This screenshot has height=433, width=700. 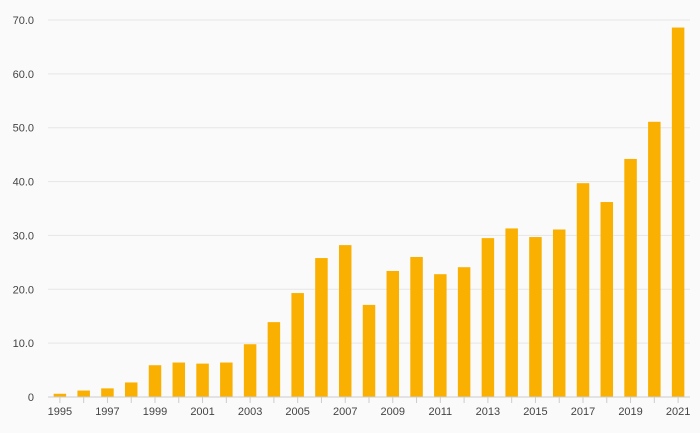 What do you see at coordinates (23, 129) in the screenshot?
I see `y-tick-label: 50.0` at bounding box center [23, 129].